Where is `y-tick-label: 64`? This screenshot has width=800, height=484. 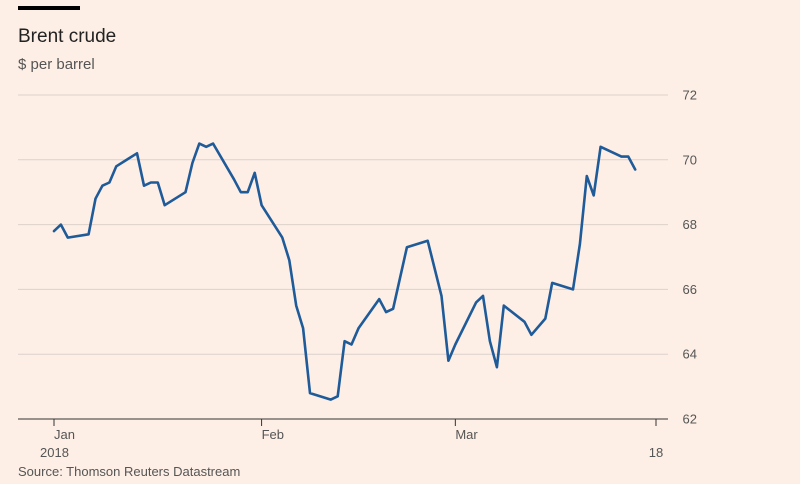 y-tick-label: 64 is located at coordinates (690, 354).